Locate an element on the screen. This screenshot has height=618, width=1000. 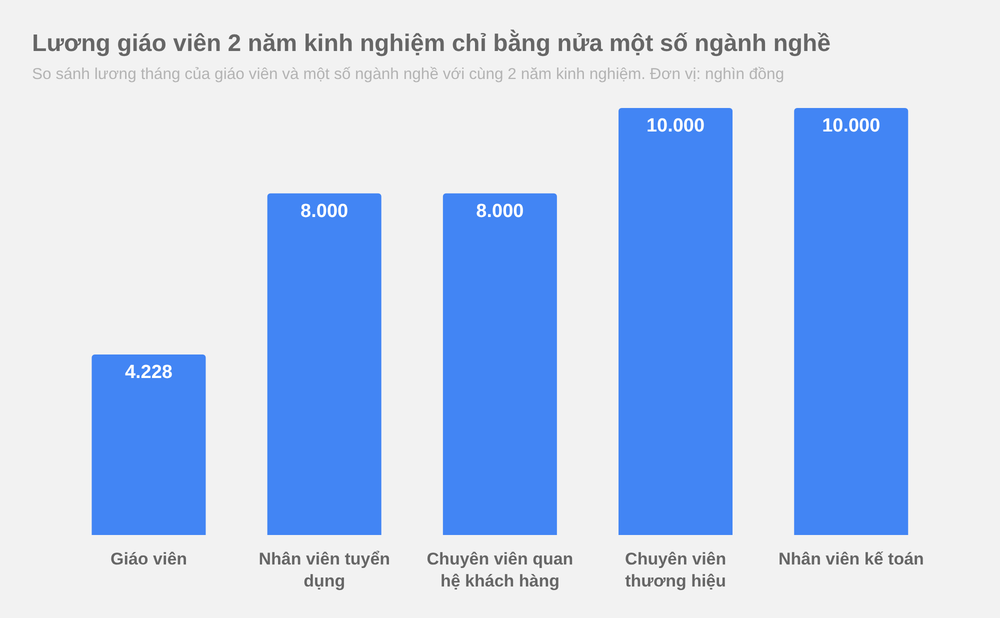
x-tick-label: Nhân viên tuyển dụng is located at coordinates (324, 569).